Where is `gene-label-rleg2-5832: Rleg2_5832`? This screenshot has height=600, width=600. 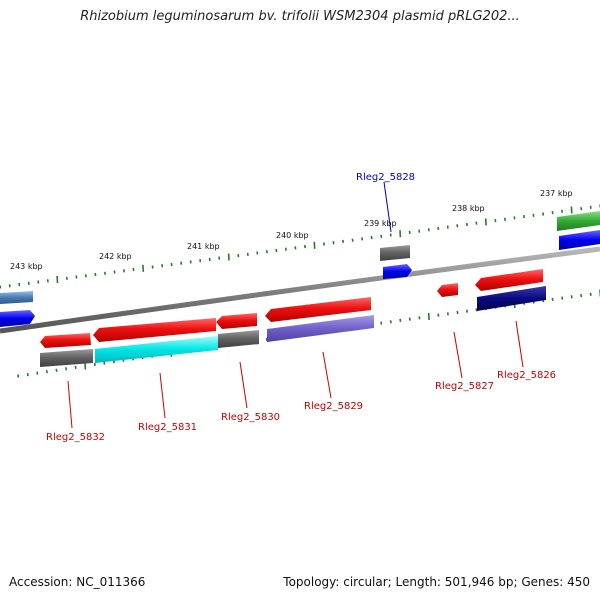
gene-label-rleg2-5832: Rleg2_5832 is located at coordinates (75, 437).